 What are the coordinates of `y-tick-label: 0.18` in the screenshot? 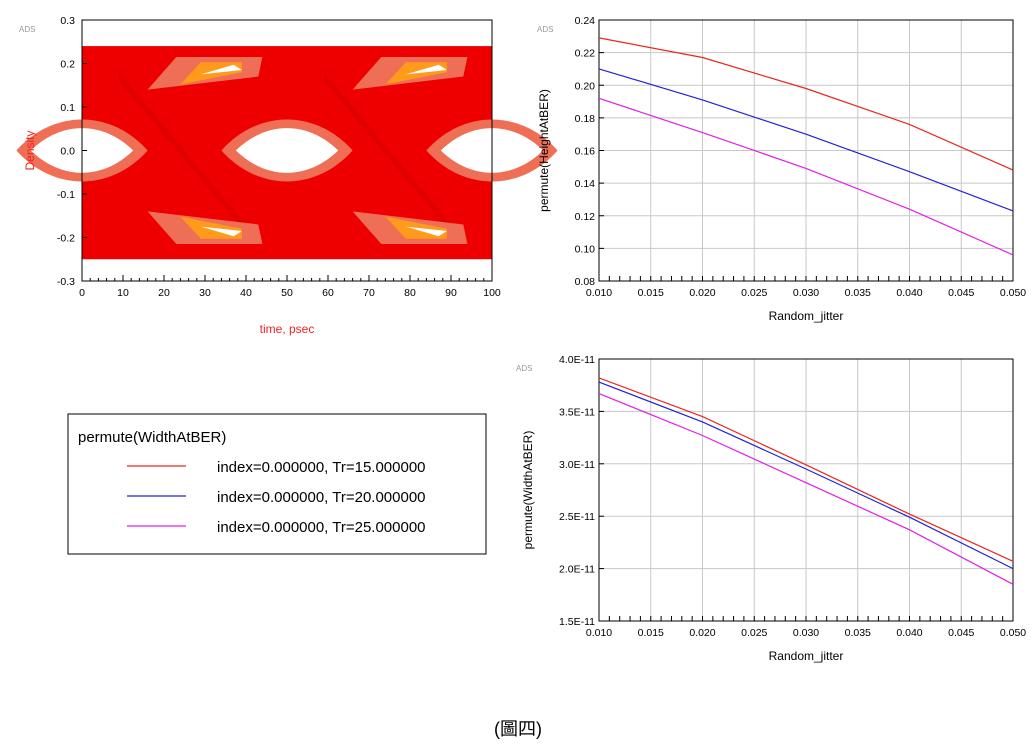 It's located at (585, 119).